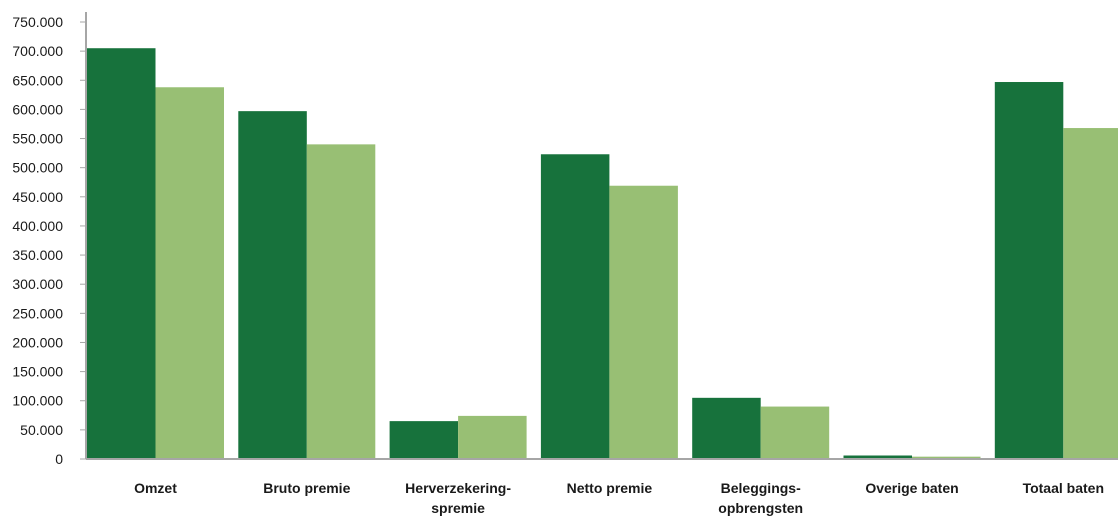  Describe the element at coordinates (41, 430) in the screenshot. I see `y-tick-label: 50.000` at that location.